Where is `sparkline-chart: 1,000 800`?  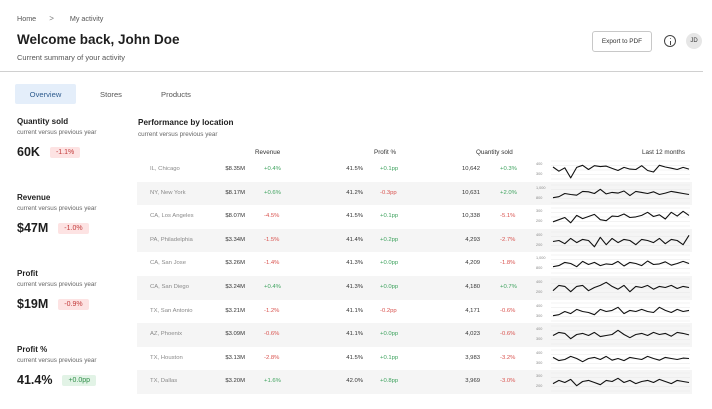 sparkline-chart: 1,000 800 is located at coordinates (613, 264).